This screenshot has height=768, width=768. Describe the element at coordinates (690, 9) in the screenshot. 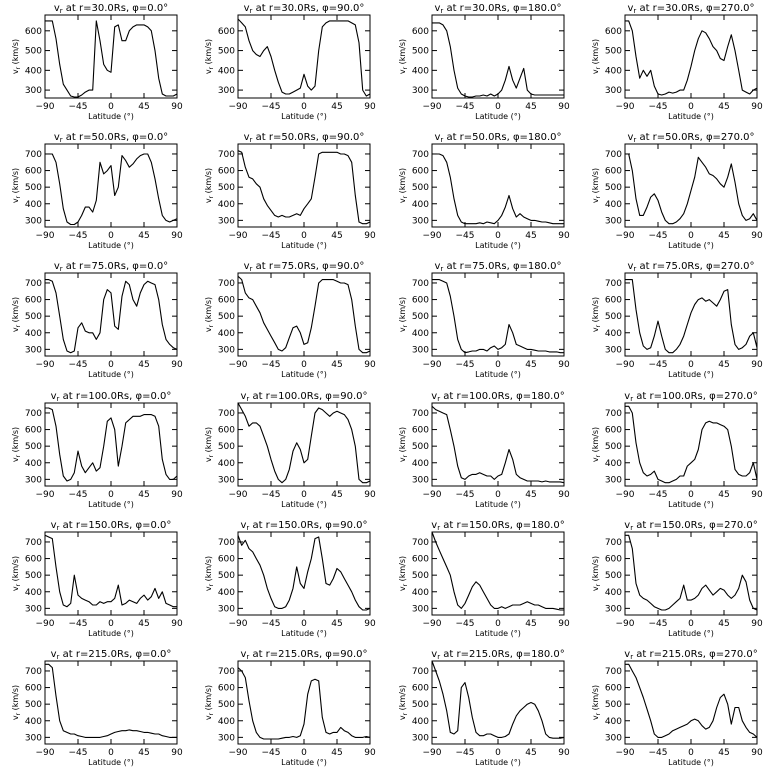

I see `panel-title: vr at r=30.0Rs, φ=270.0°` at that location.